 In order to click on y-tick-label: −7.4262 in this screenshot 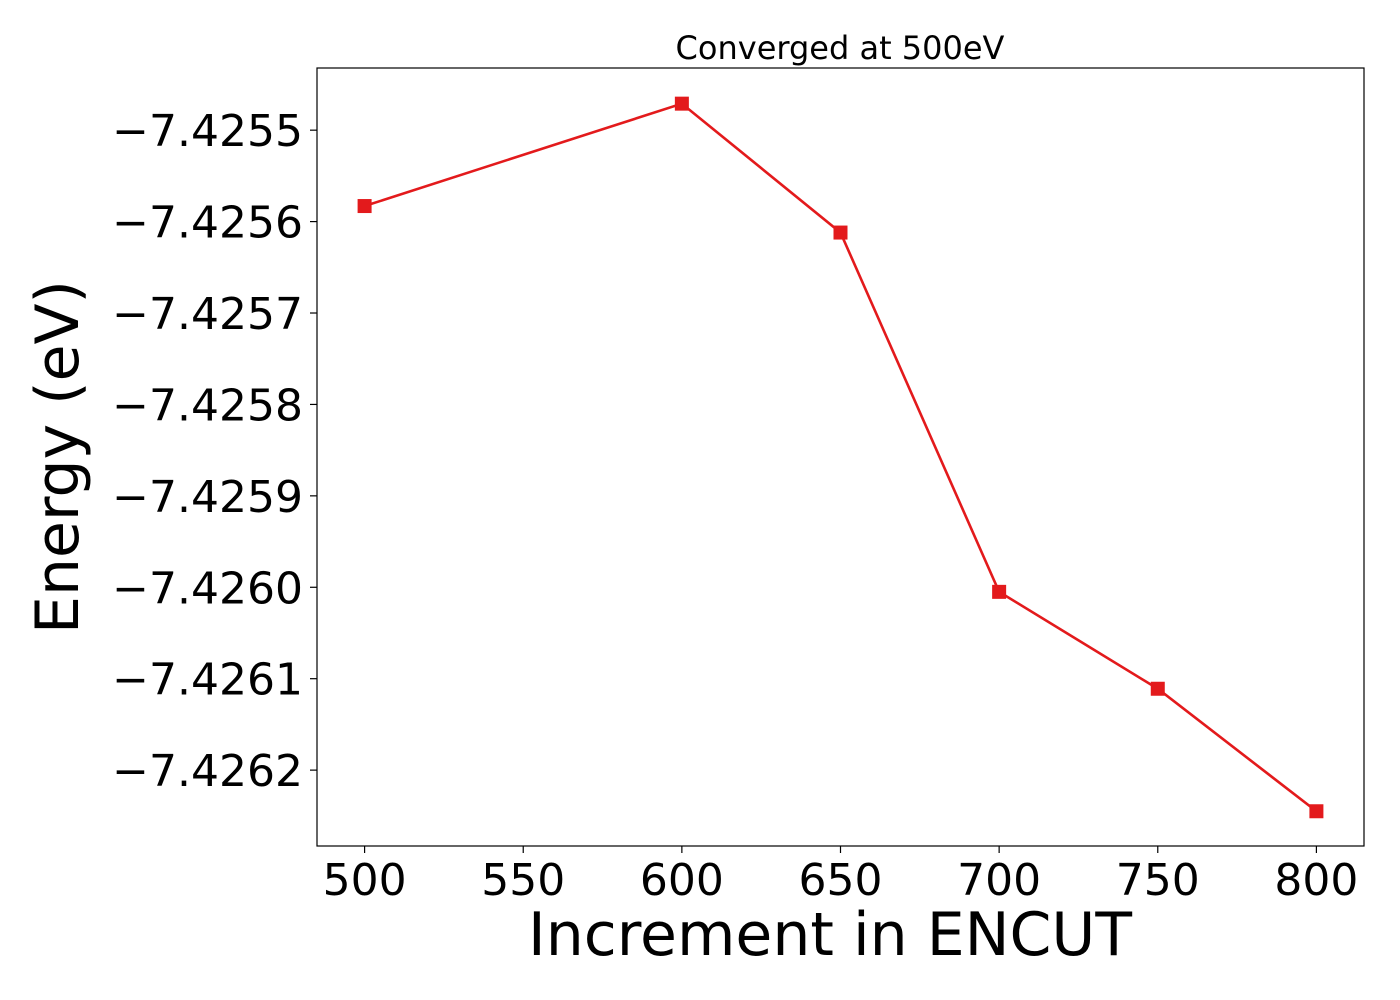, I will do `click(207, 771)`.